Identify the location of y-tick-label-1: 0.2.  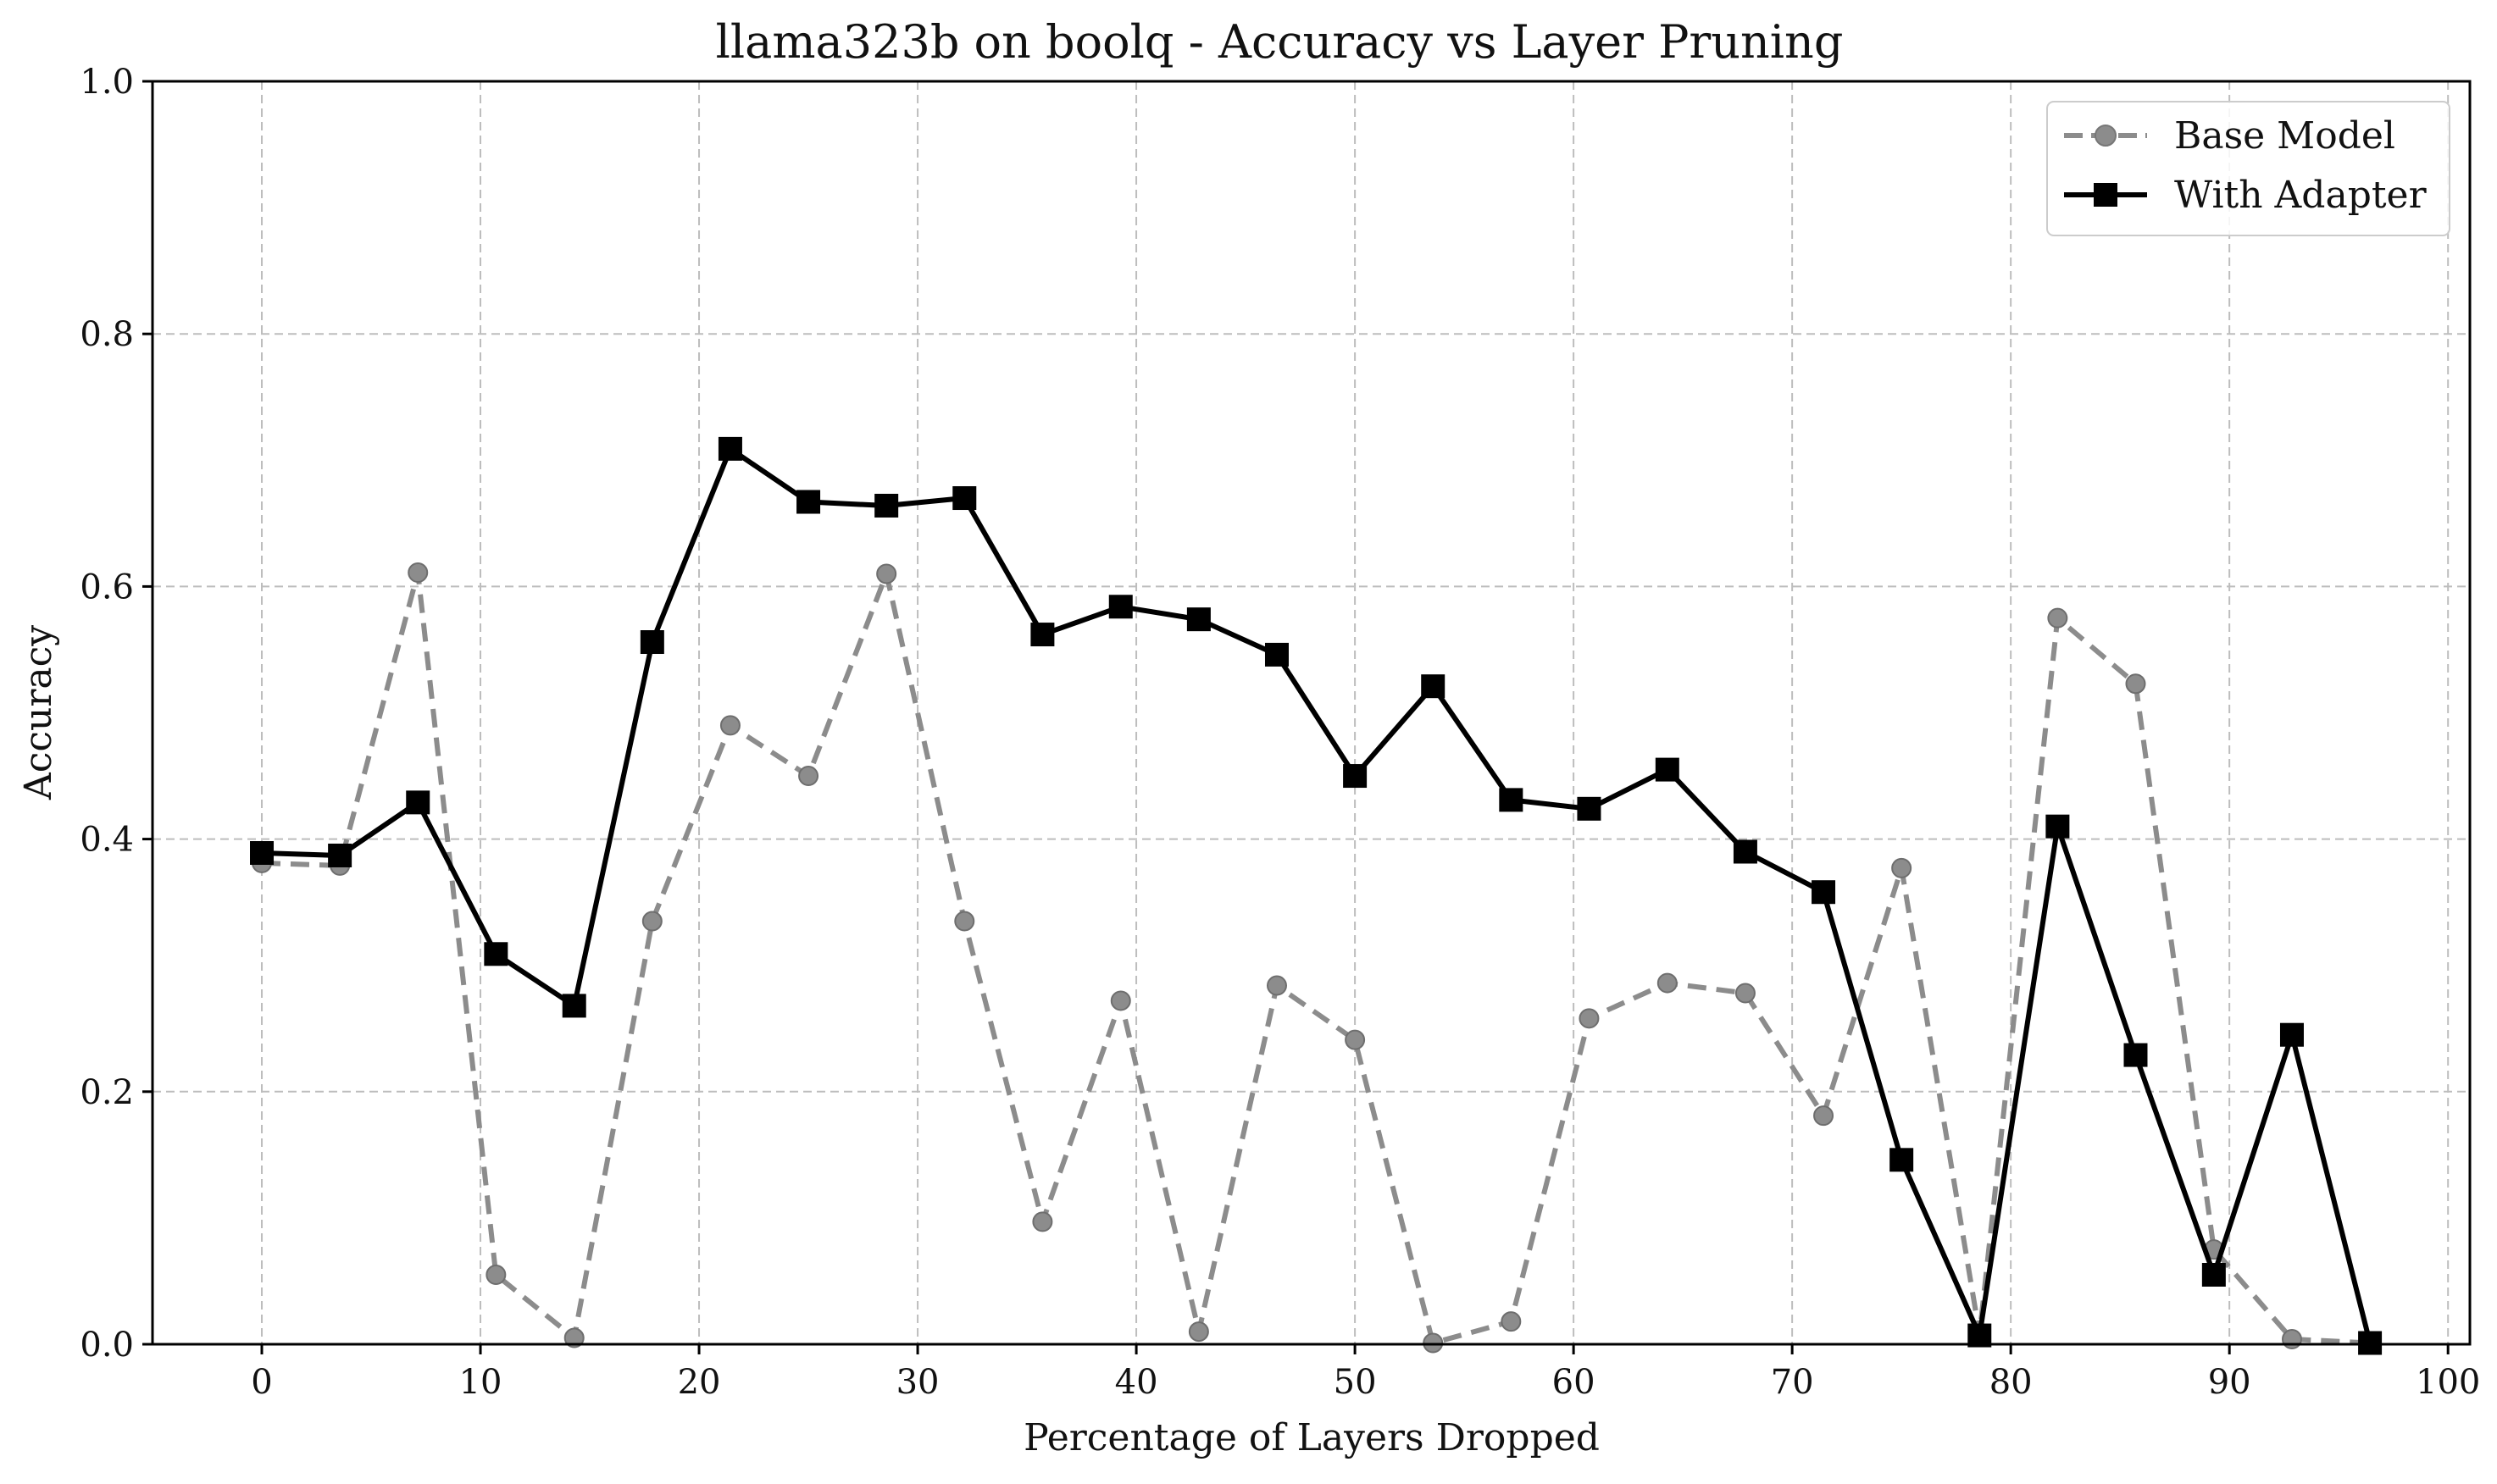
(107, 1092).